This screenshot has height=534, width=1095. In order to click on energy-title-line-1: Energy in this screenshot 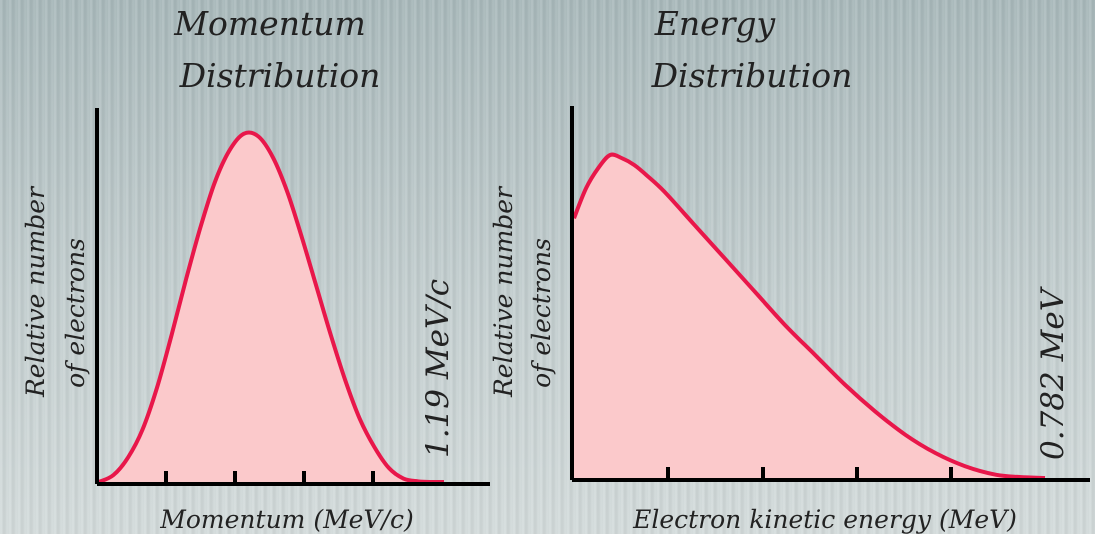, I will do `click(715, 23)`.